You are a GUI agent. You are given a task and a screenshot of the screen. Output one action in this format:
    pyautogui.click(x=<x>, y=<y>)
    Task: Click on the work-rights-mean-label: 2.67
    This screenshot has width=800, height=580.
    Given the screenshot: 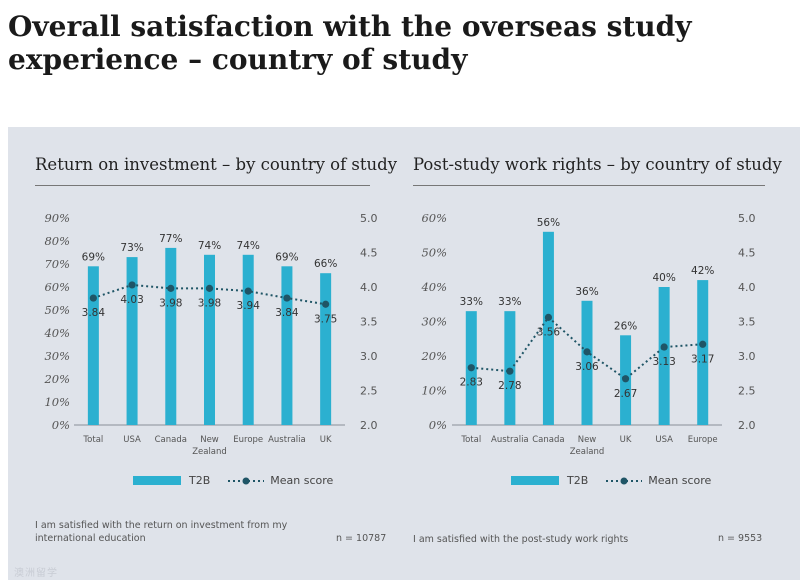 What is the action you would take?
    pyautogui.click(x=625, y=394)
    